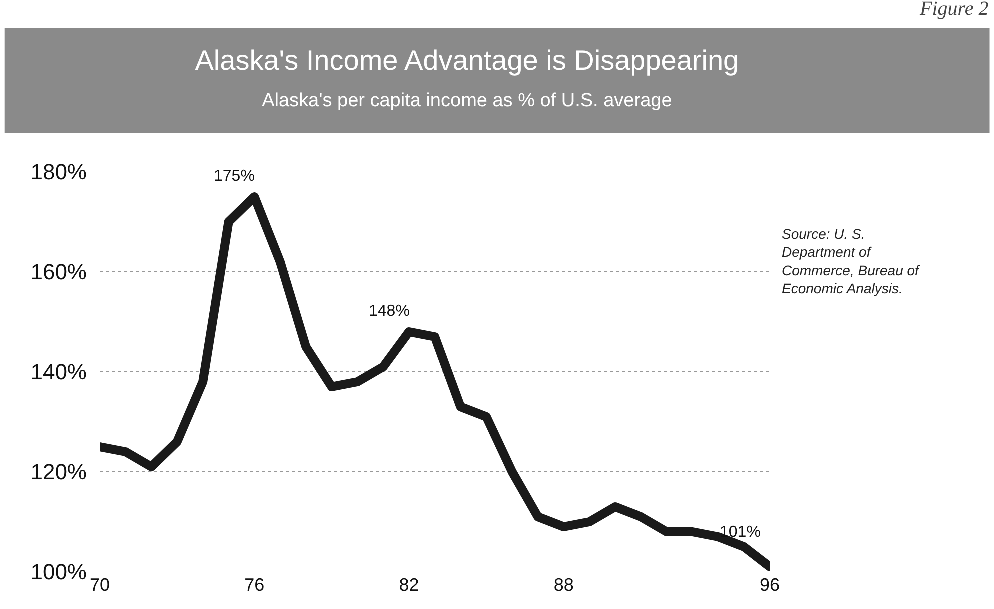 The image size is (994, 609). I want to click on y-tick-label: 100%, so click(58, 572).